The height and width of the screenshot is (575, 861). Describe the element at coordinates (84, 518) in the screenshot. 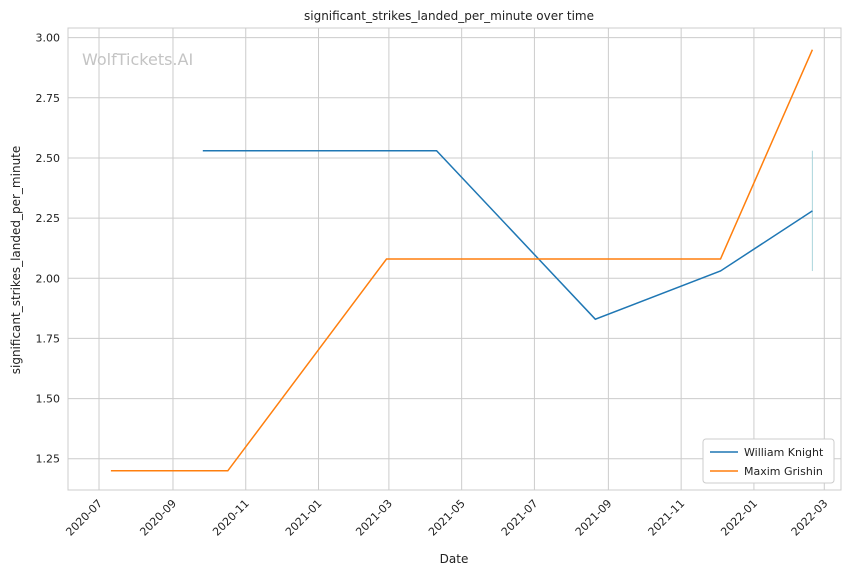

I see `x-tick-label: 2020-07` at that location.